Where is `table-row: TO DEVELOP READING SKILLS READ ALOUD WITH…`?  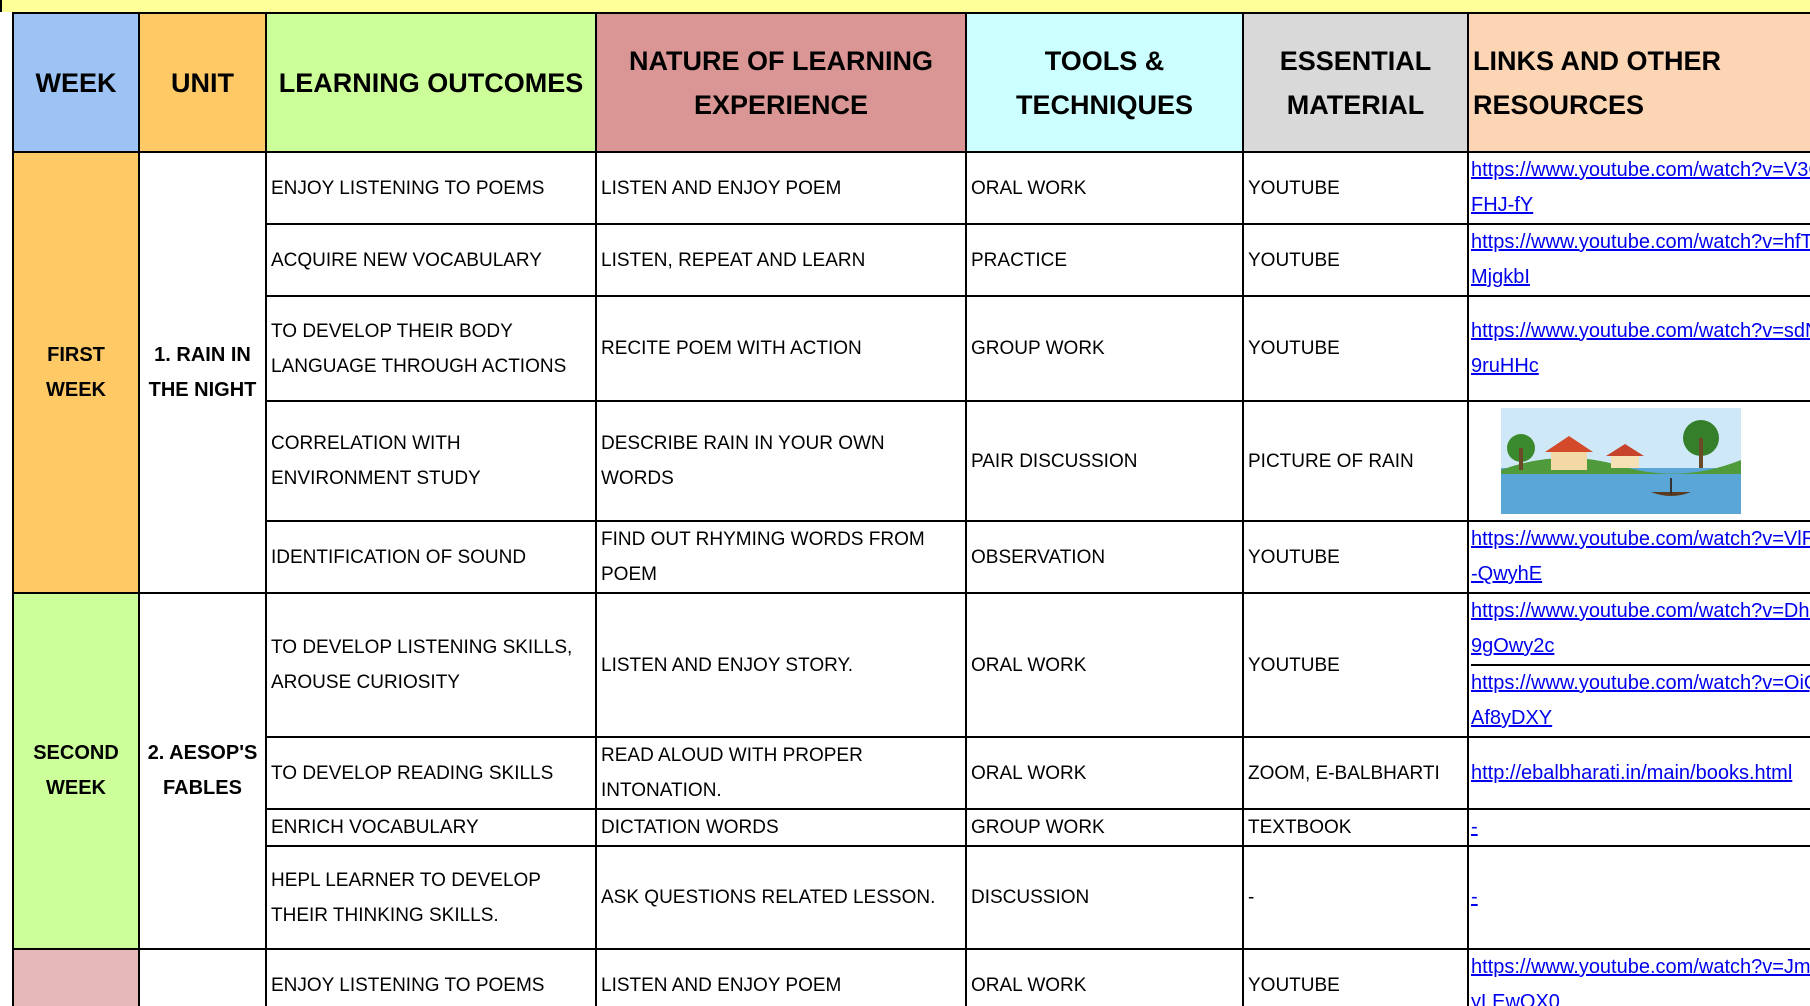
table-row: TO DEVELOP READING SKILLS READ ALOUD WITH… is located at coordinates (911, 773).